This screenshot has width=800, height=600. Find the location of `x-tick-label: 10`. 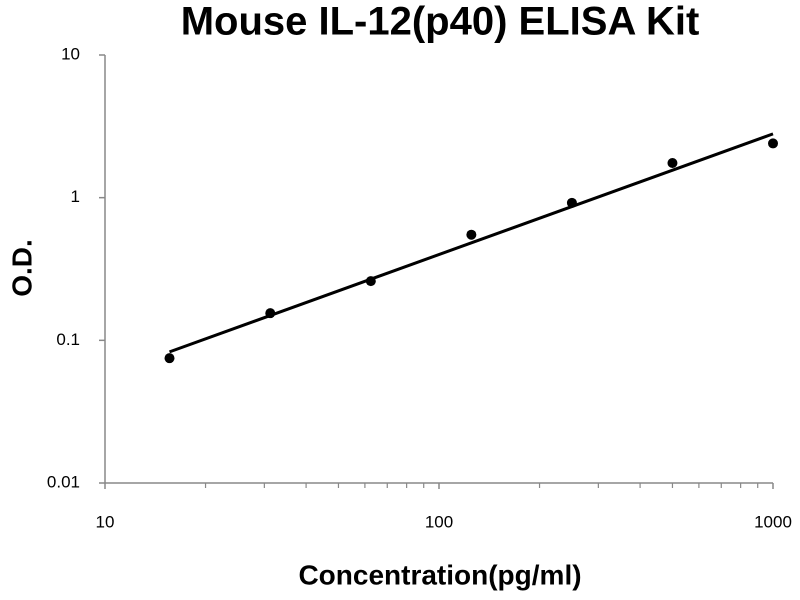

x-tick-label: 10 is located at coordinates (105, 521).